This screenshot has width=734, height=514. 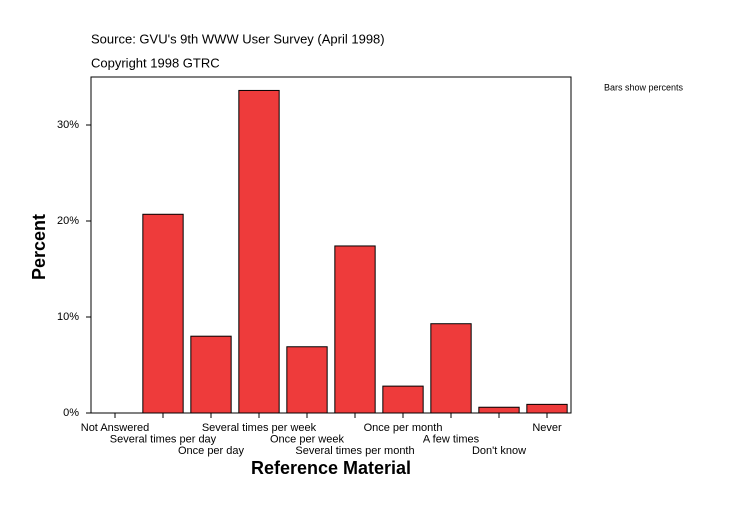 I want to click on x-tick-label: Once per day, so click(x=211, y=451).